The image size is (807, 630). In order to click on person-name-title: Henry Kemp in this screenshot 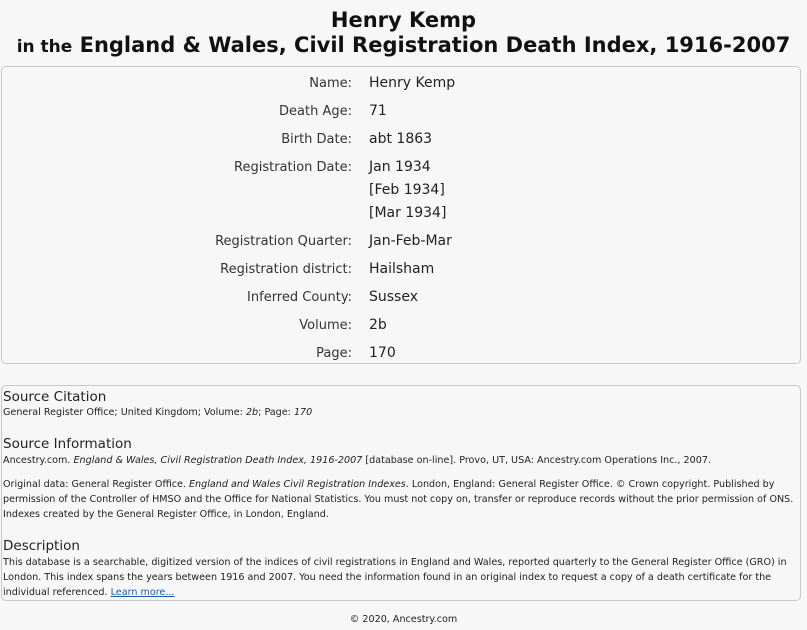, I will do `click(403, 20)`.